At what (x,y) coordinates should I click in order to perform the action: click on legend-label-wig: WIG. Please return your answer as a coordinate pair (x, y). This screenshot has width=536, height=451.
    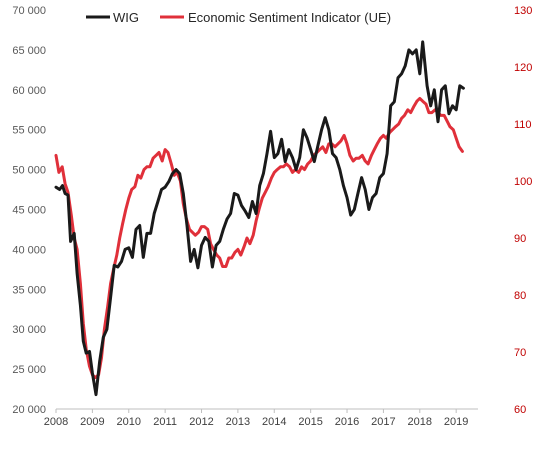
    Looking at the image, I should click on (126, 17).